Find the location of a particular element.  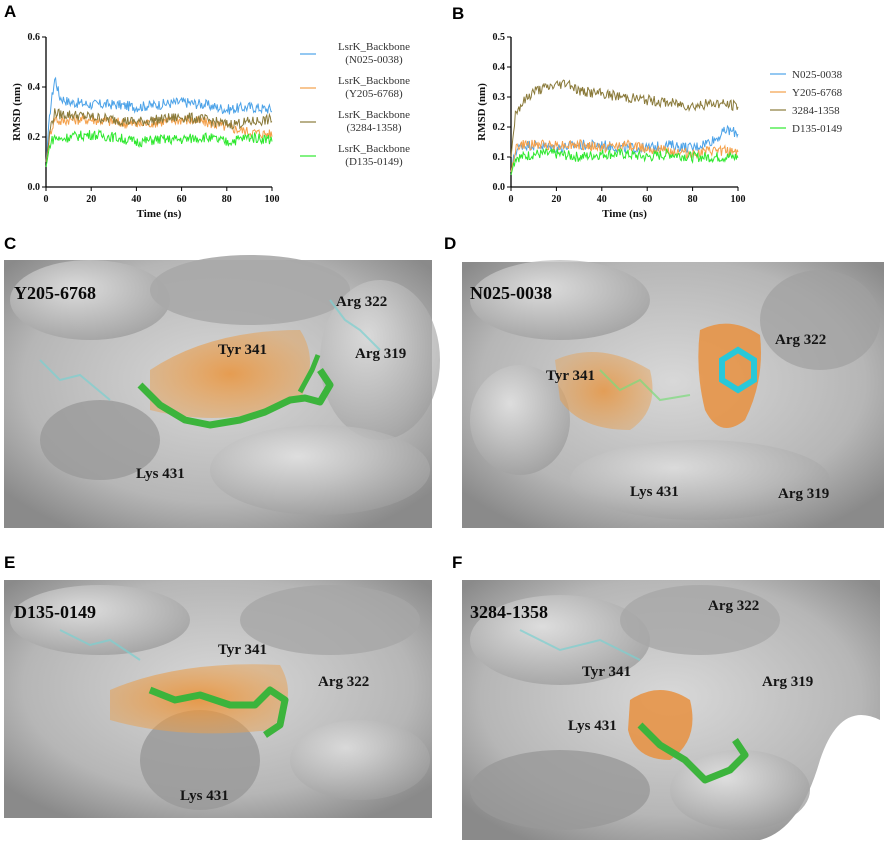

residue-label-f-tyr341: Tyr 341 is located at coordinates (606, 672).